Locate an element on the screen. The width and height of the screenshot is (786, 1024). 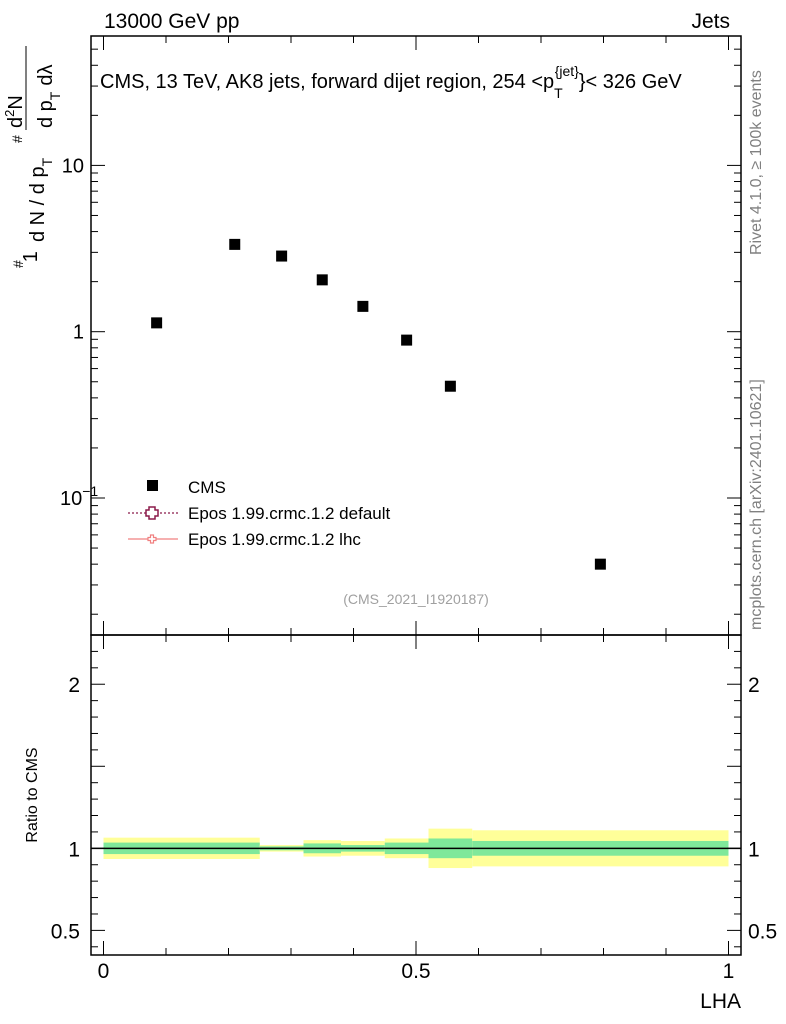
main-ytick-label: 1 is located at coordinates (78, 333).